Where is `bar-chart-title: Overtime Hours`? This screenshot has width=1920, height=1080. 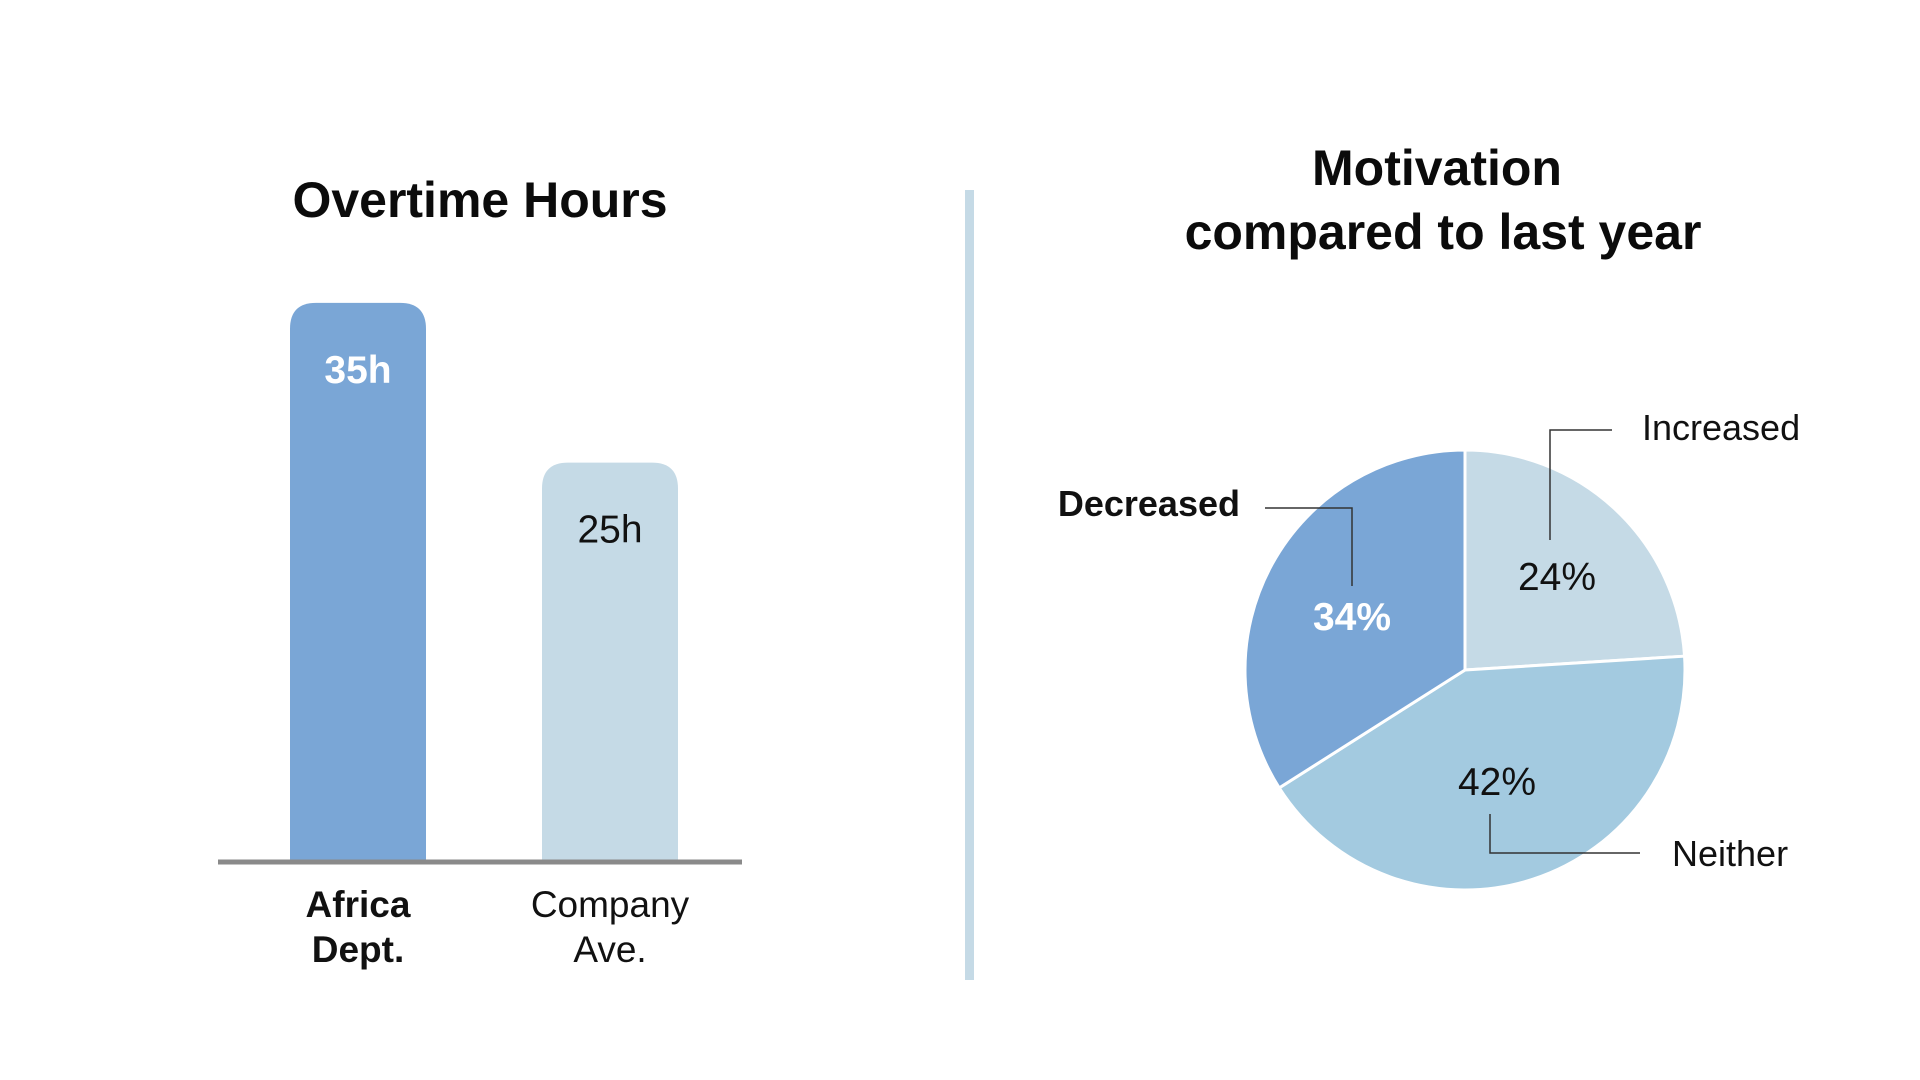
bar-chart-title: Overtime Hours is located at coordinates (479, 200).